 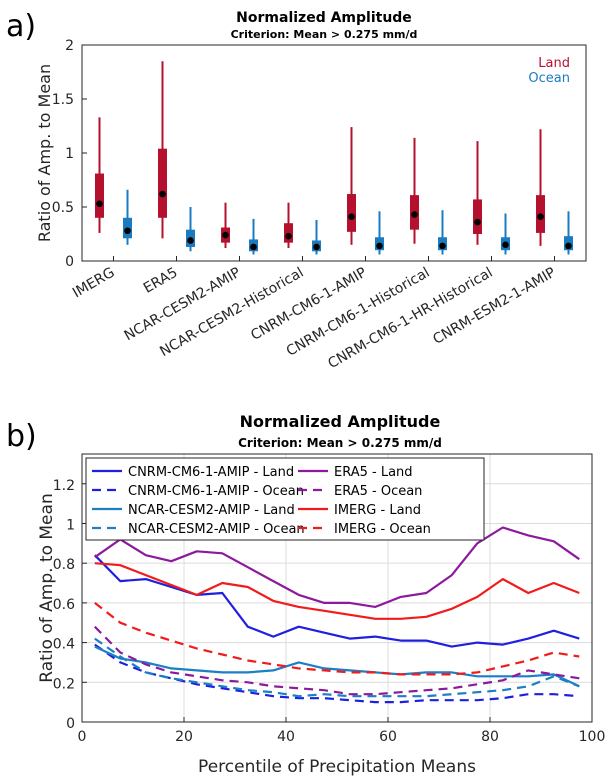 What do you see at coordinates (286, 737) in the screenshot?
I see `panel-b-xtick-label: 40` at bounding box center [286, 737].